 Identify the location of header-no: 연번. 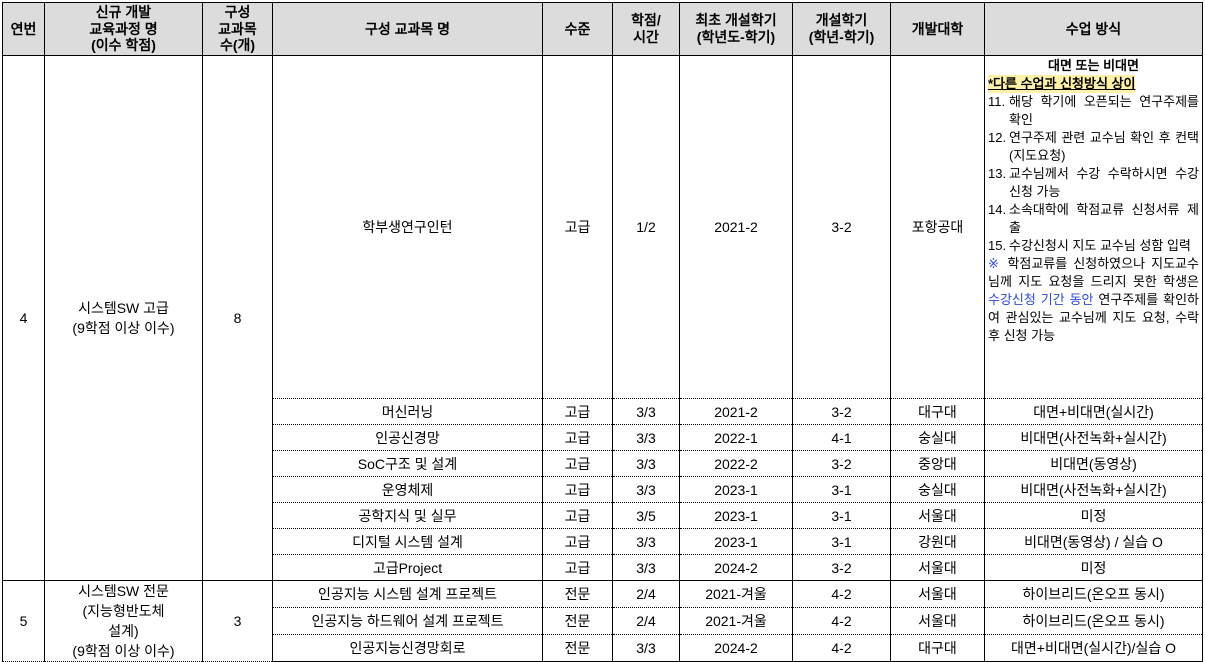
(23, 29).